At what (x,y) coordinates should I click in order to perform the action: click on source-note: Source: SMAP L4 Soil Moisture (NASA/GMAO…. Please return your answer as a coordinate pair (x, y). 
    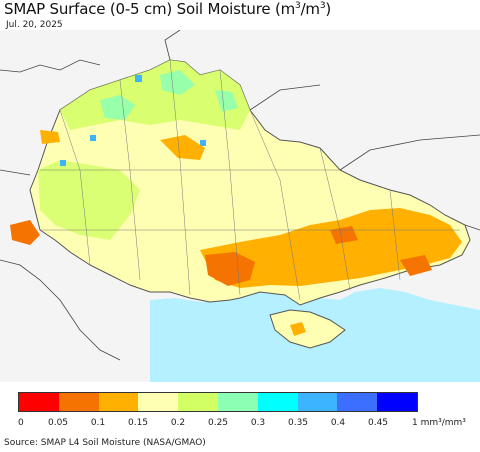
    Looking at the image, I should click on (105, 443).